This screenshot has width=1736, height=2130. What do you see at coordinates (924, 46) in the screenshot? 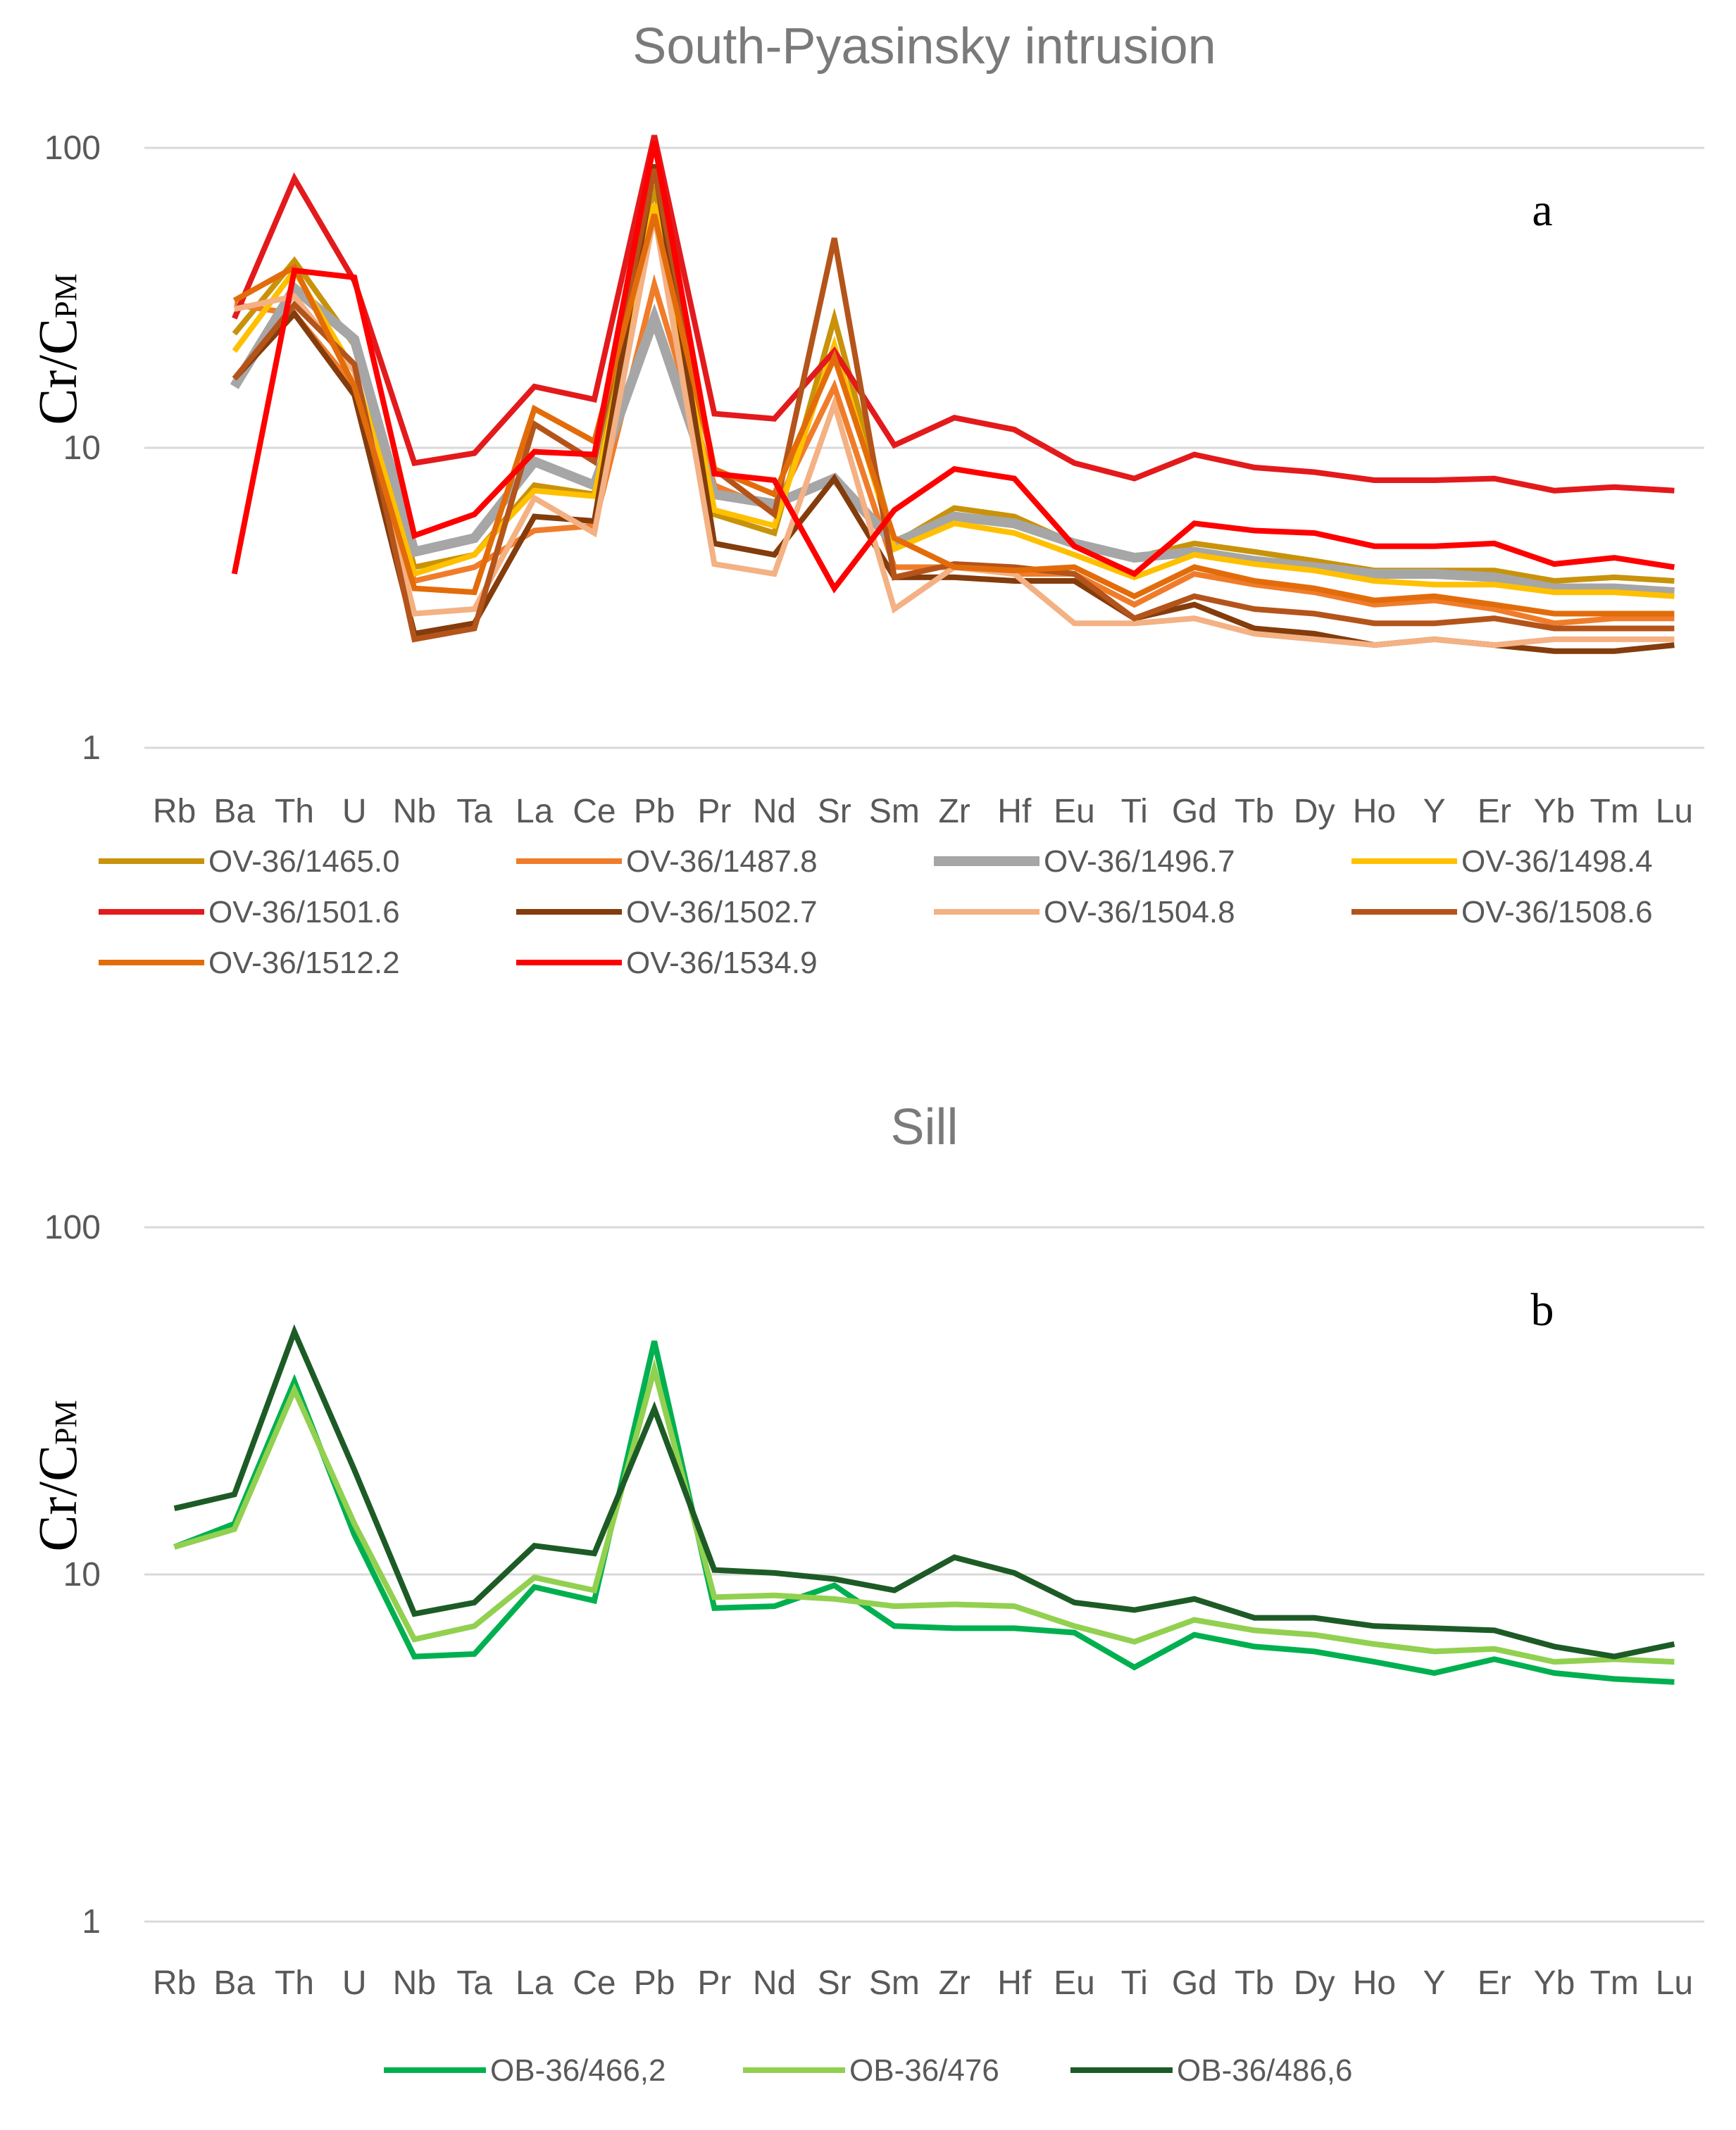
I see `chart-title: South-Pyasinsky intrusion` at bounding box center [924, 46].